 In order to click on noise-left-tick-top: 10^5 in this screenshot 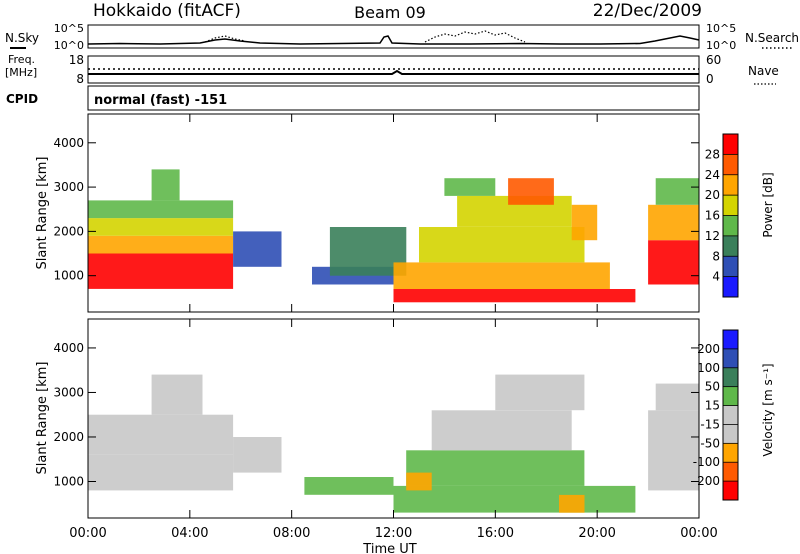, I will do `click(69, 28)`.